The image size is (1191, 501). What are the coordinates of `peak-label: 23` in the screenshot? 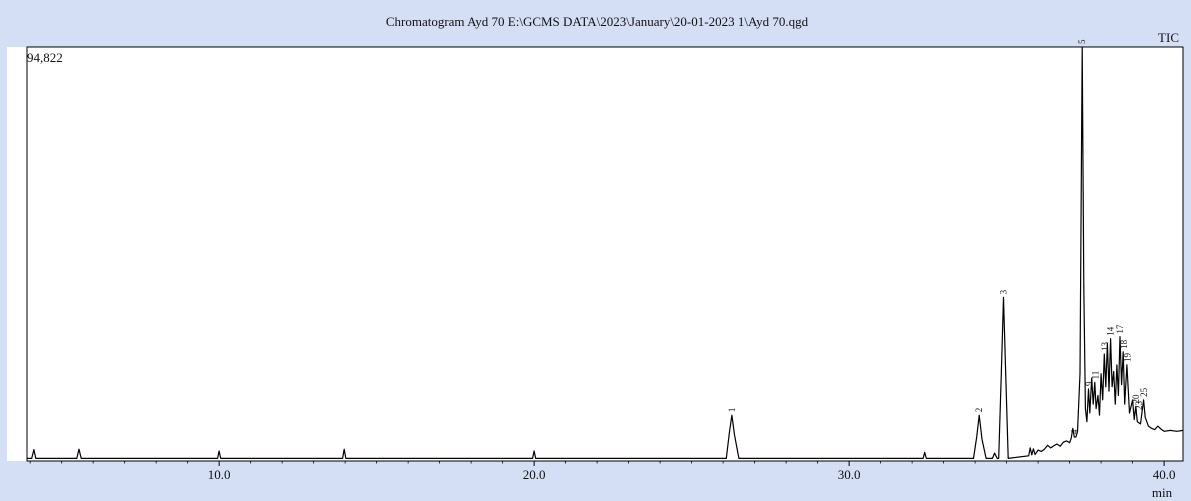 It's located at (1139, 405).